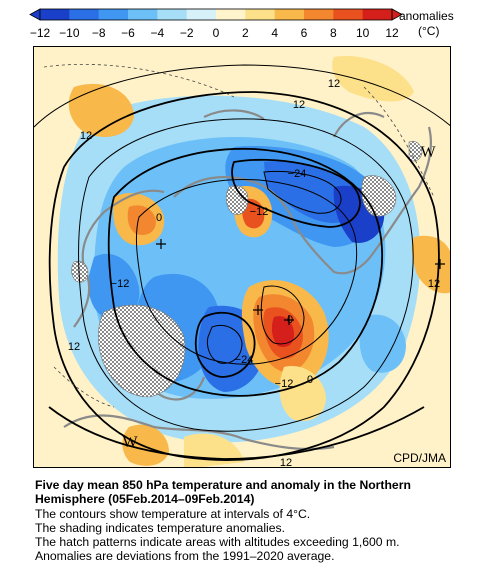  What do you see at coordinates (128, 33) in the screenshot?
I see `colorbar-tick-label: −6` at bounding box center [128, 33].